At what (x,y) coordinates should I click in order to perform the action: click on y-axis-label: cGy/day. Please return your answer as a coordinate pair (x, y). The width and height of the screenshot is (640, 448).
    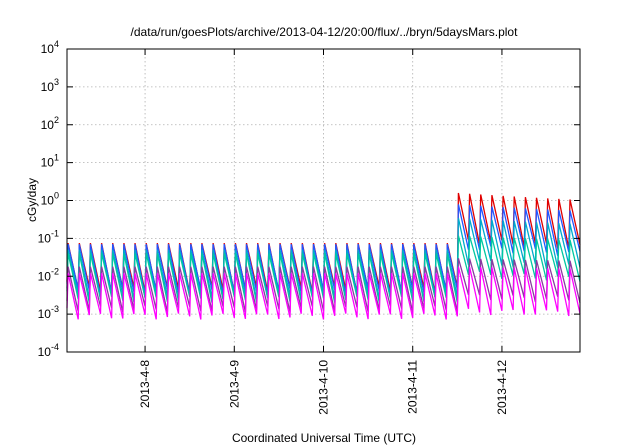
    Looking at the image, I should click on (32, 200).